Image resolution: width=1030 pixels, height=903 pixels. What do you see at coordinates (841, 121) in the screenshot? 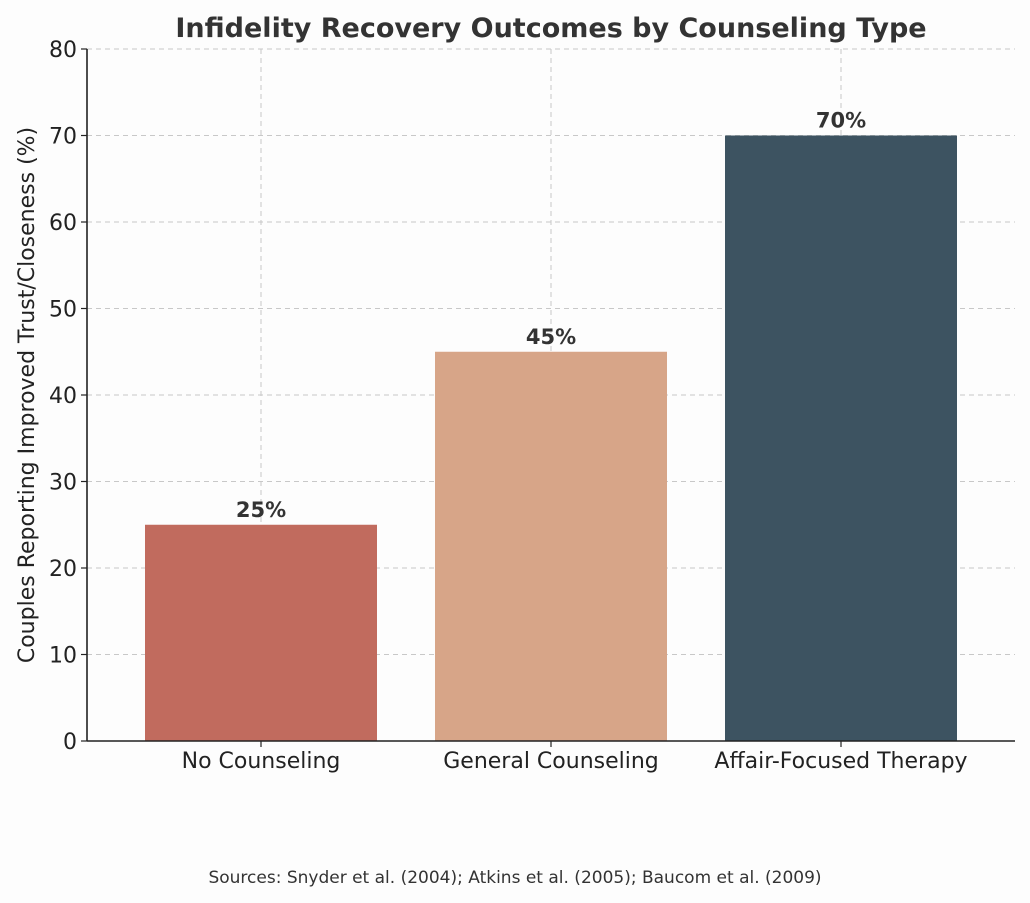
I see `data-label: 70%` at bounding box center [841, 121].